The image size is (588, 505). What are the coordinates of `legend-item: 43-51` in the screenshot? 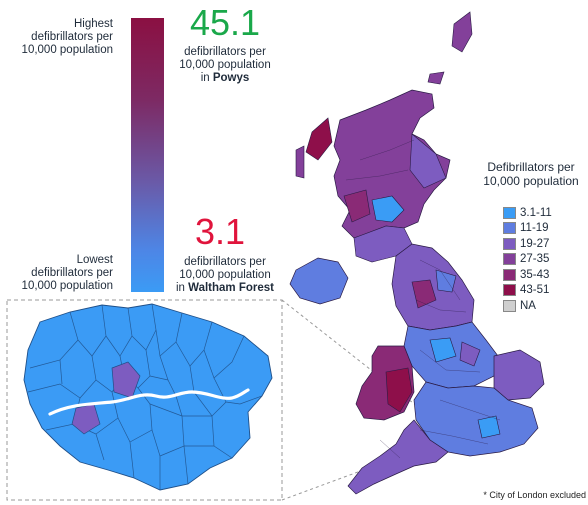 It's located at (543, 291).